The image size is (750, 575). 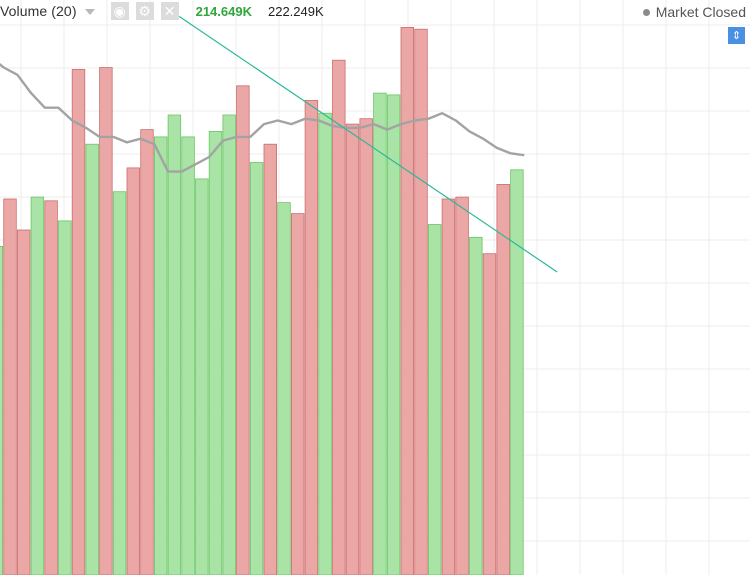 What do you see at coordinates (119, 11) in the screenshot?
I see `eye-icon: ◉` at bounding box center [119, 11].